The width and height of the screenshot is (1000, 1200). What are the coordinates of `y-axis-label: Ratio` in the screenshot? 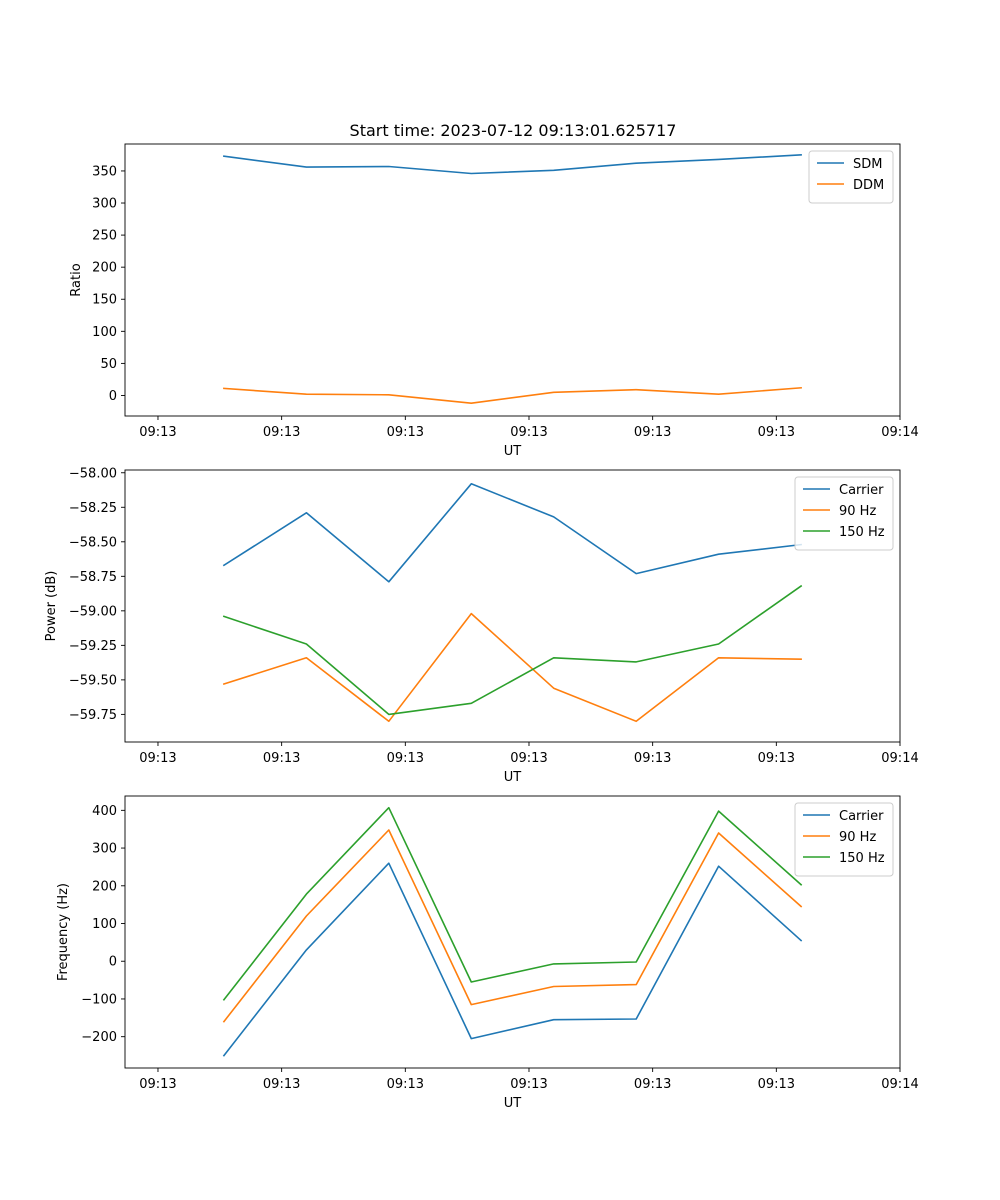 It's located at (76, 279).